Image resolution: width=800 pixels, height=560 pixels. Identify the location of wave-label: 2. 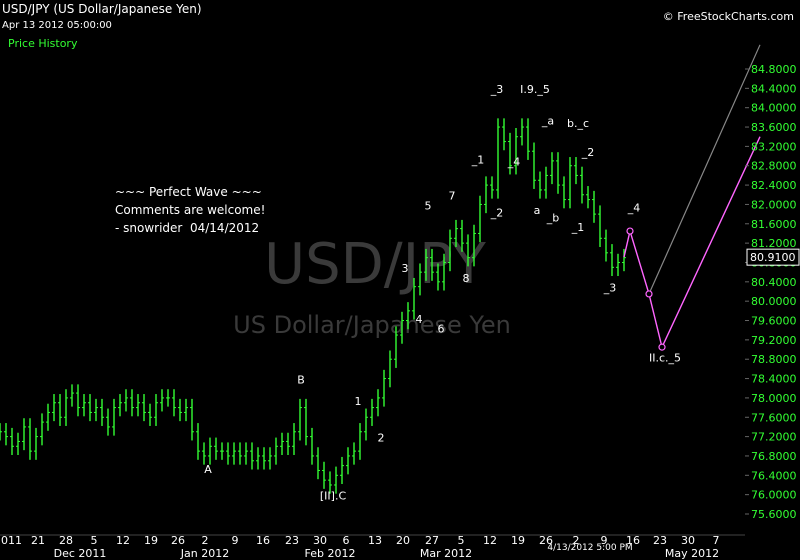
(381, 437).